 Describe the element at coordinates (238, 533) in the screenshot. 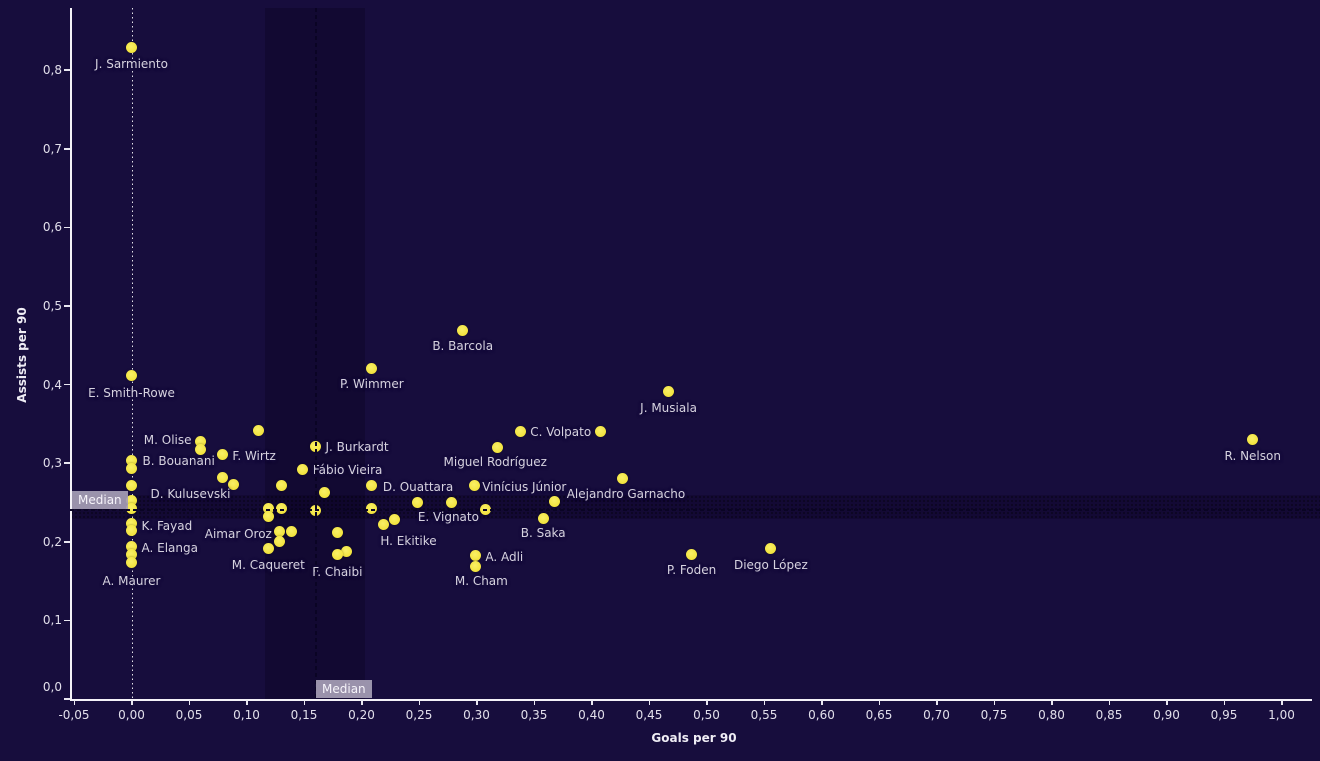

I see `player-label: Aimar Oroz` at that location.